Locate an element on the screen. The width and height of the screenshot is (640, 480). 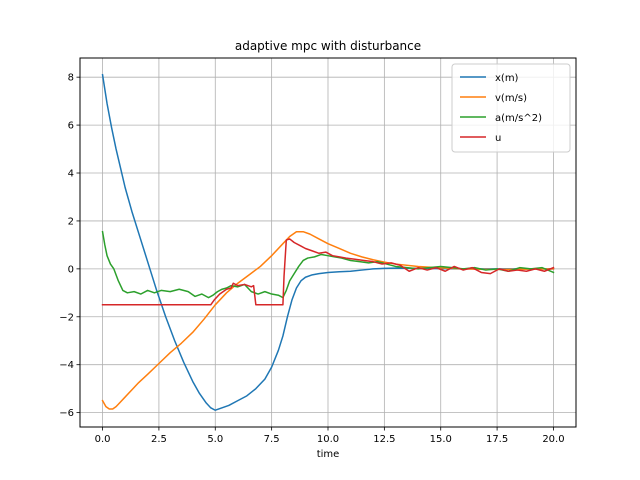
y-tick-label: −4 is located at coordinates (66, 365).